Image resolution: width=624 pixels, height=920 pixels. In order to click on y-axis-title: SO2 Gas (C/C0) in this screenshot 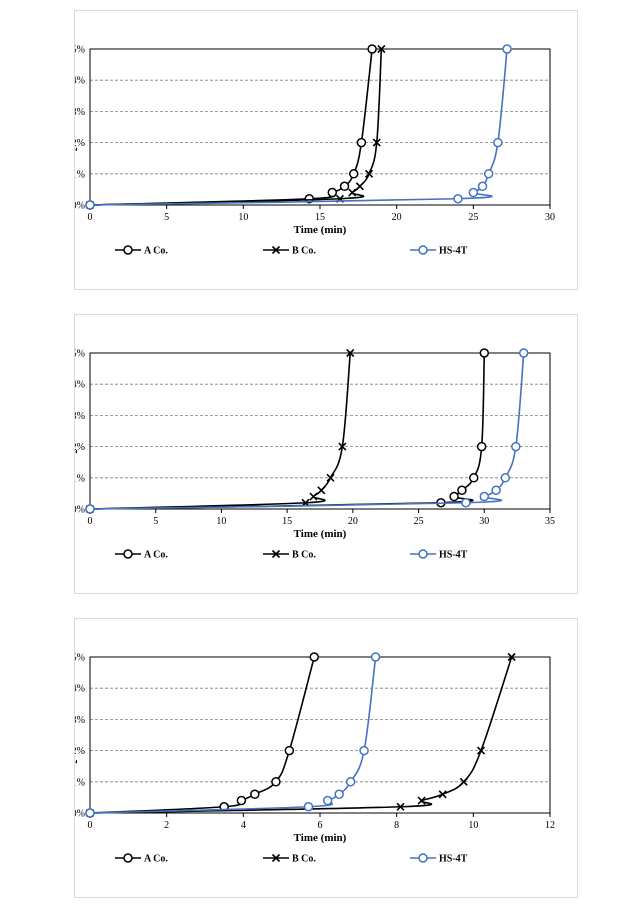, I will do `click(77, 431)`.